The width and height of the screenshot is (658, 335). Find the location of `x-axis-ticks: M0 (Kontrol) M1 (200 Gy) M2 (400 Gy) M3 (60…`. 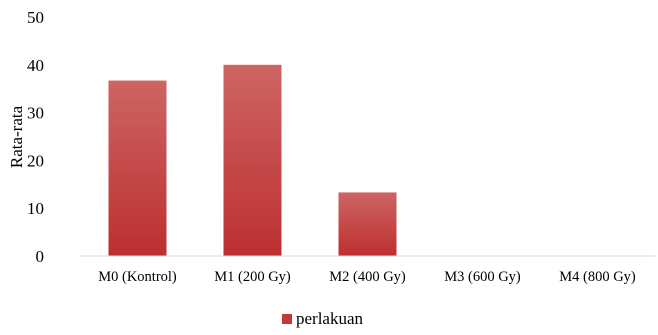

x-axis-ticks: M0 (Kontrol) M1 (200 Gy) M2 (400 Gy) M3 (60… is located at coordinates (367, 277).